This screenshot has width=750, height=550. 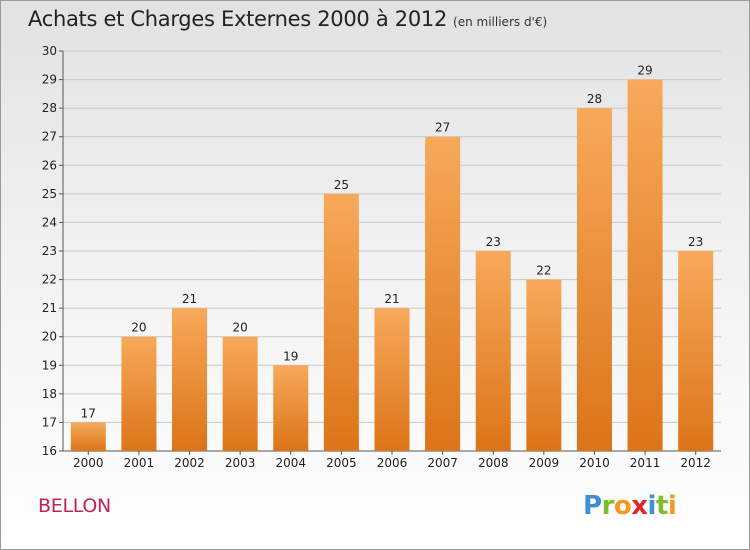 What do you see at coordinates (49, 365) in the screenshot?
I see `y-tick-label: 19` at bounding box center [49, 365].